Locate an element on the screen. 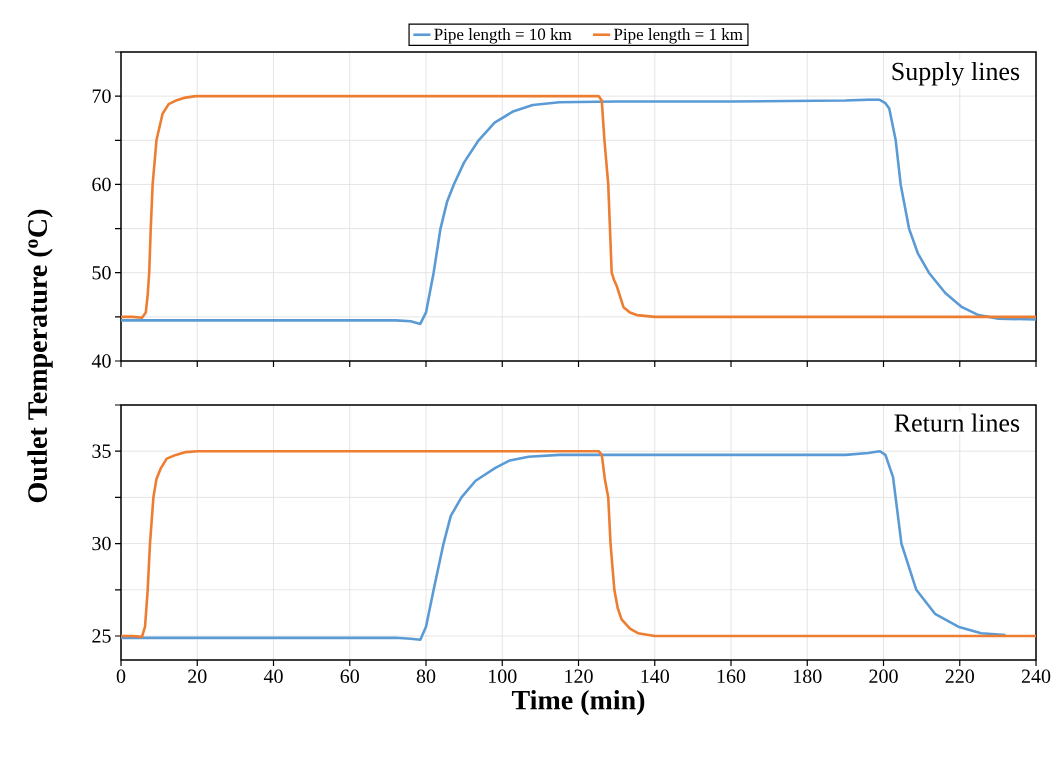 The height and width of the screenshot is (774, 1064). y-axis-title: Outlet Temperature ($^{o}$C) is located at coordinates (40, 356).